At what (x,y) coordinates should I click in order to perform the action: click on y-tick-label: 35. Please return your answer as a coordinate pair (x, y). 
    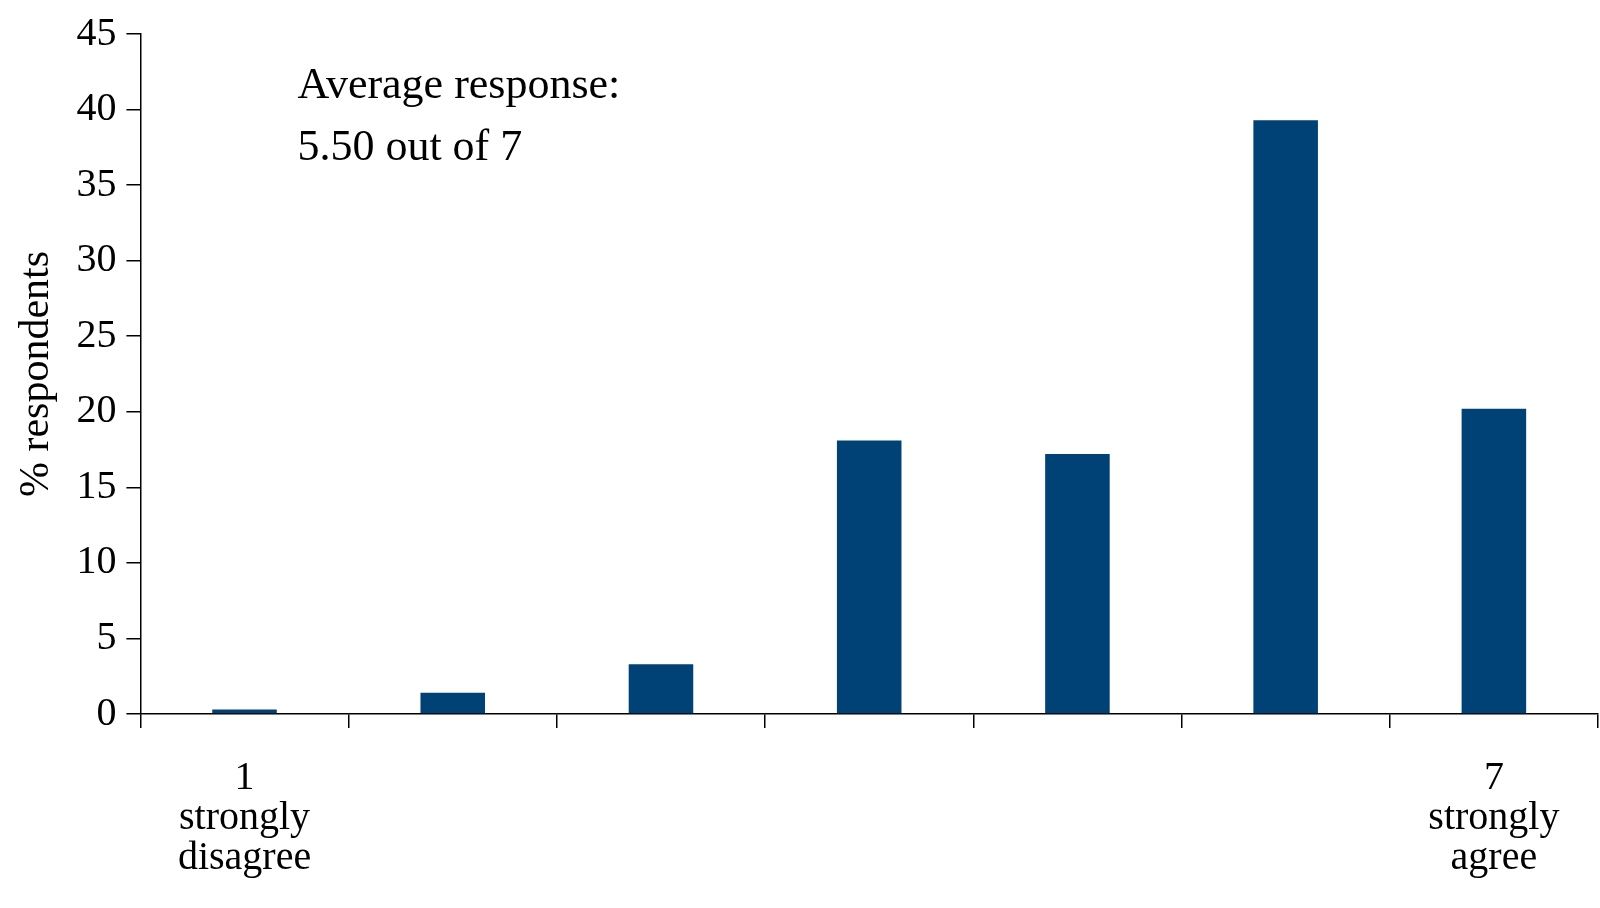
    Looking at the image, I should click on (96, 182).